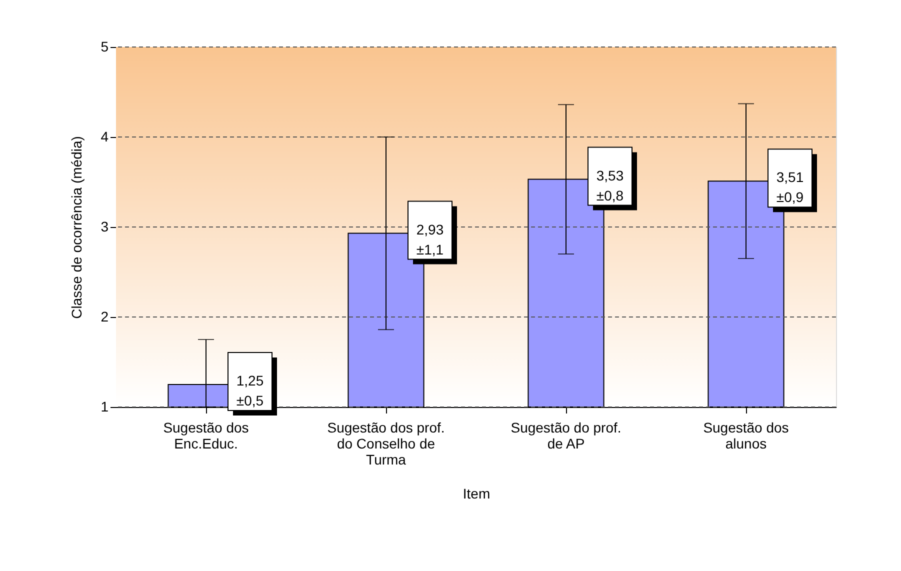  What do you see at coordinates (476, 494) in the screenshot?
I see `x-axis-title: Item` at bounding box center [476, 494].